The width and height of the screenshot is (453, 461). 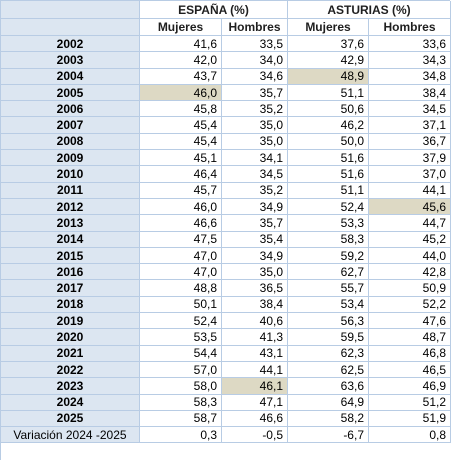 I want to click on value-cell: 50,9, so click(x=410, y=288).